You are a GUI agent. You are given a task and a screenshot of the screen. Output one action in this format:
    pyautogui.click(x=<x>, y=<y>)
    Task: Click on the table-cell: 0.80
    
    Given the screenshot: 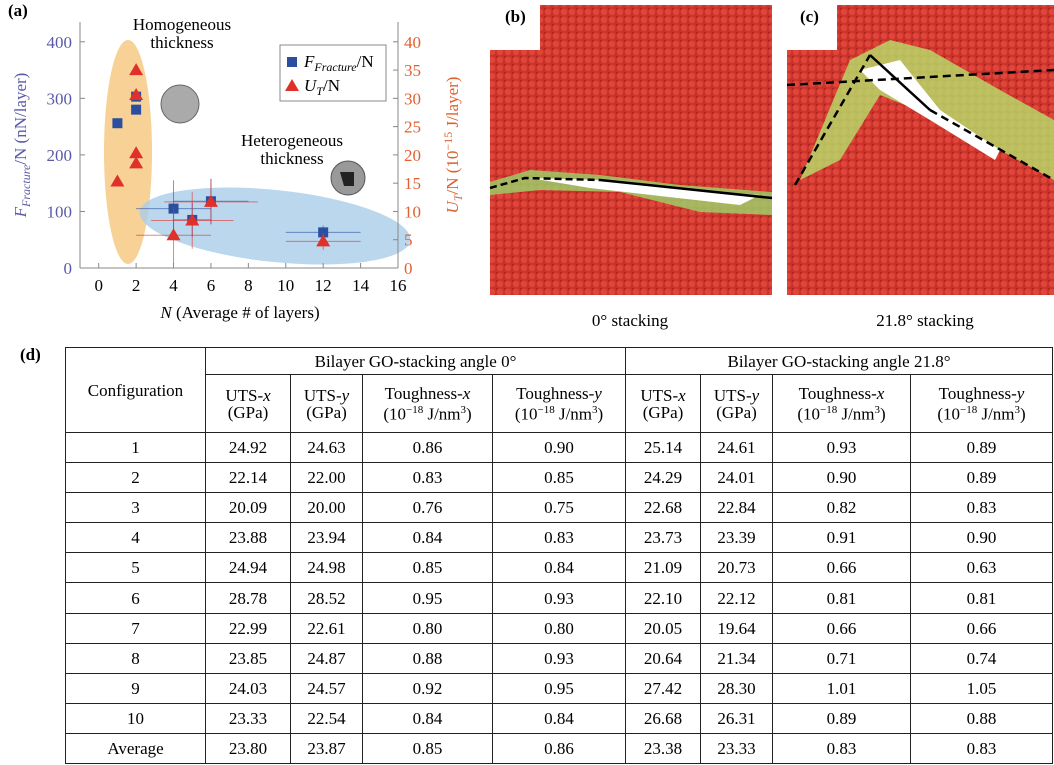 What is the action you would take?
    pyautogui.click(x=427, y=628)
    